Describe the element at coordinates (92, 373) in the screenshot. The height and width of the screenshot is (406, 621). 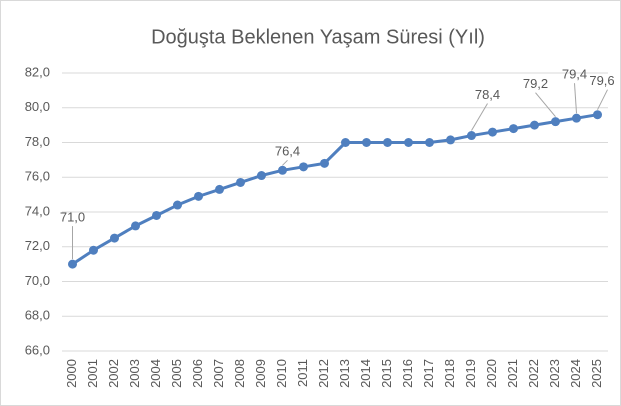
I see `x-tick-label: 2001` at that location.